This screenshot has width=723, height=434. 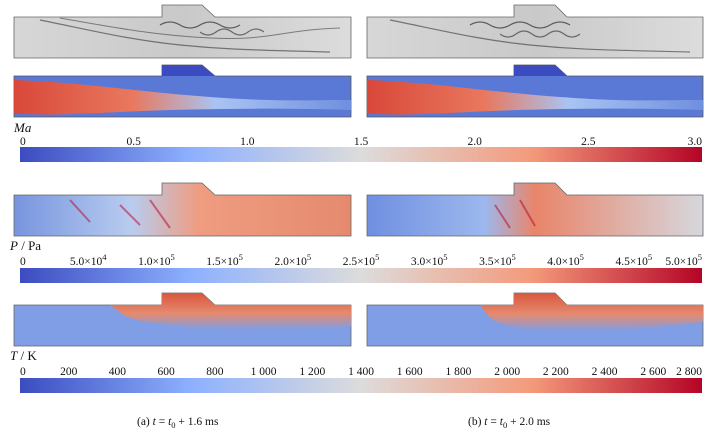 I want to click on caption-a-rest: + 1.6 ms, so click(x=197, y=422).